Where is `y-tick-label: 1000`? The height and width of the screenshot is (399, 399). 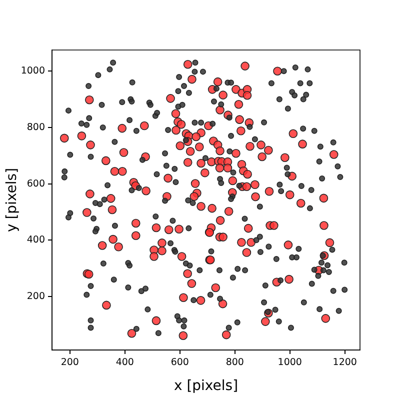 y-tick-label: 1000 is located at coordinates (32, 71).